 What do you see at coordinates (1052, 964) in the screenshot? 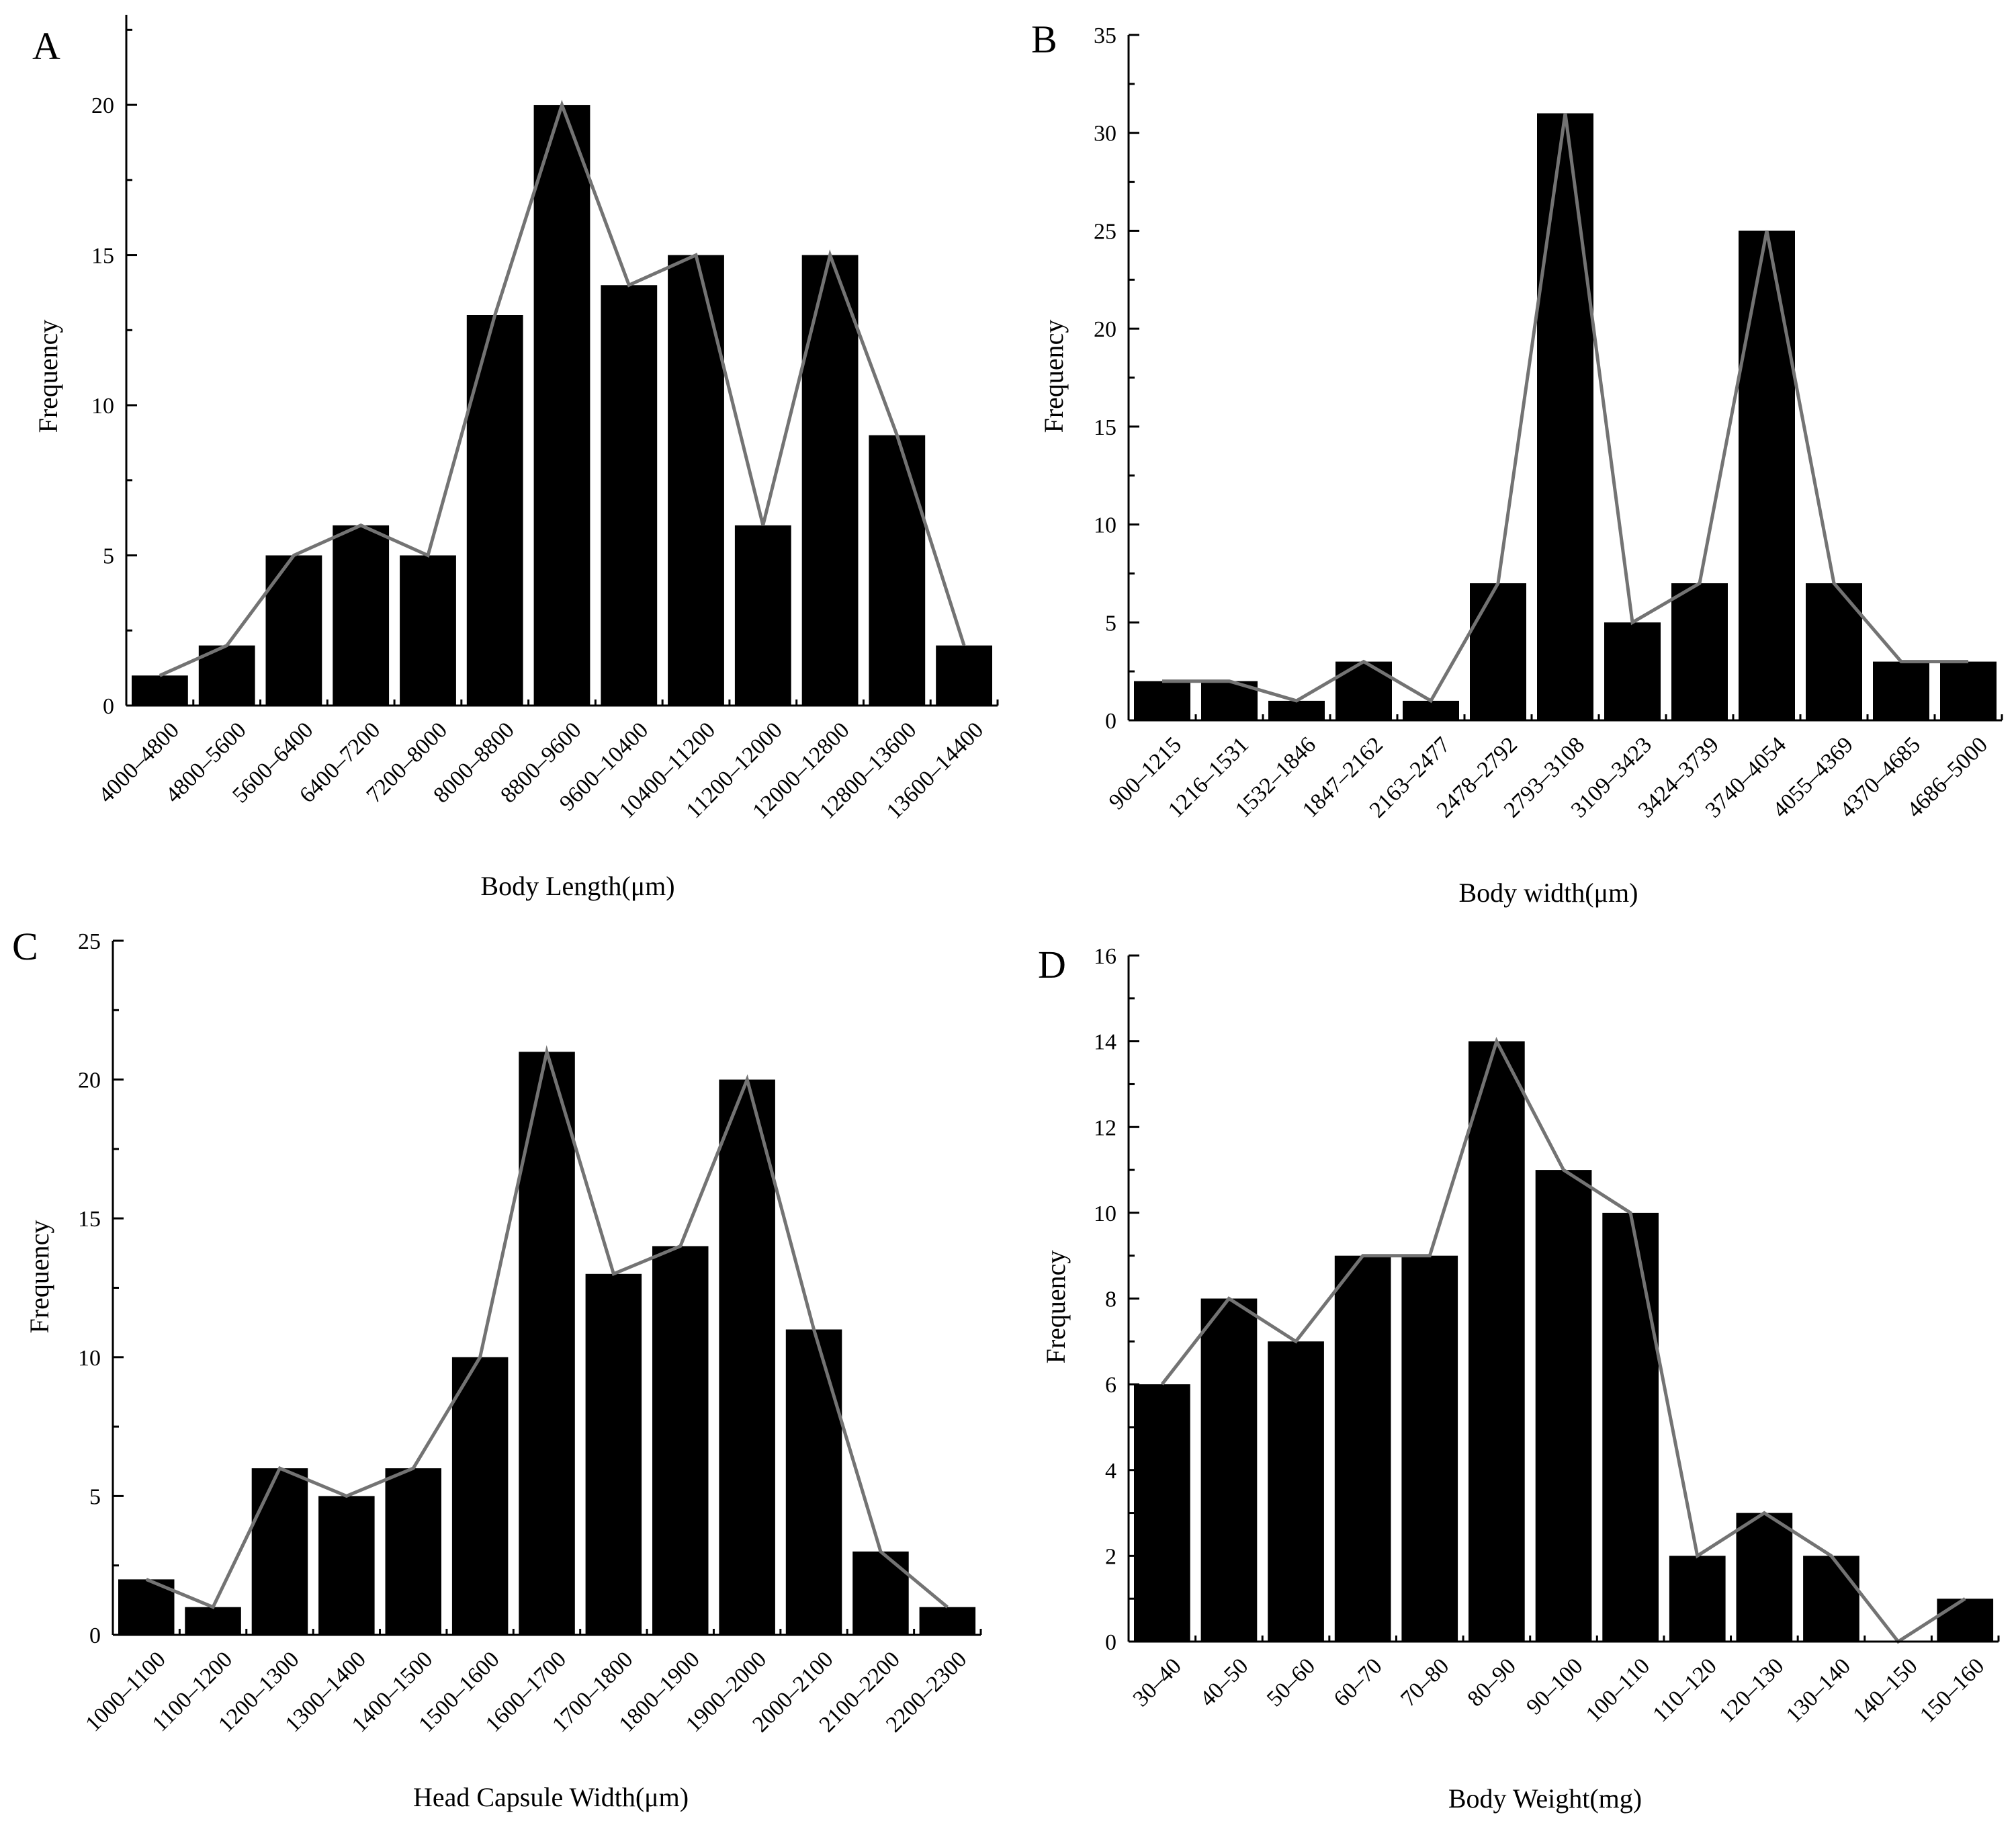
I see `panel-d-letter: D` at bounding box center [1052, 964].